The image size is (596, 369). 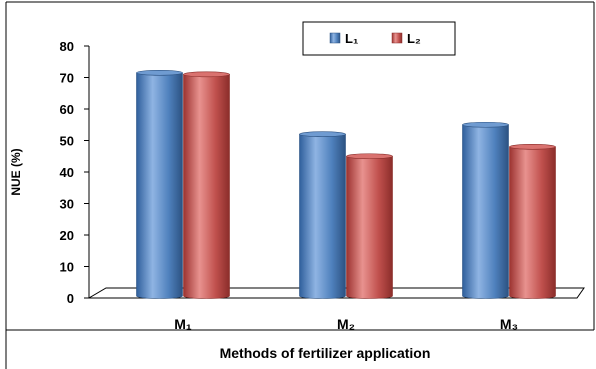 I want to click on legend-swatch-l1, so click(x=335, y=38).